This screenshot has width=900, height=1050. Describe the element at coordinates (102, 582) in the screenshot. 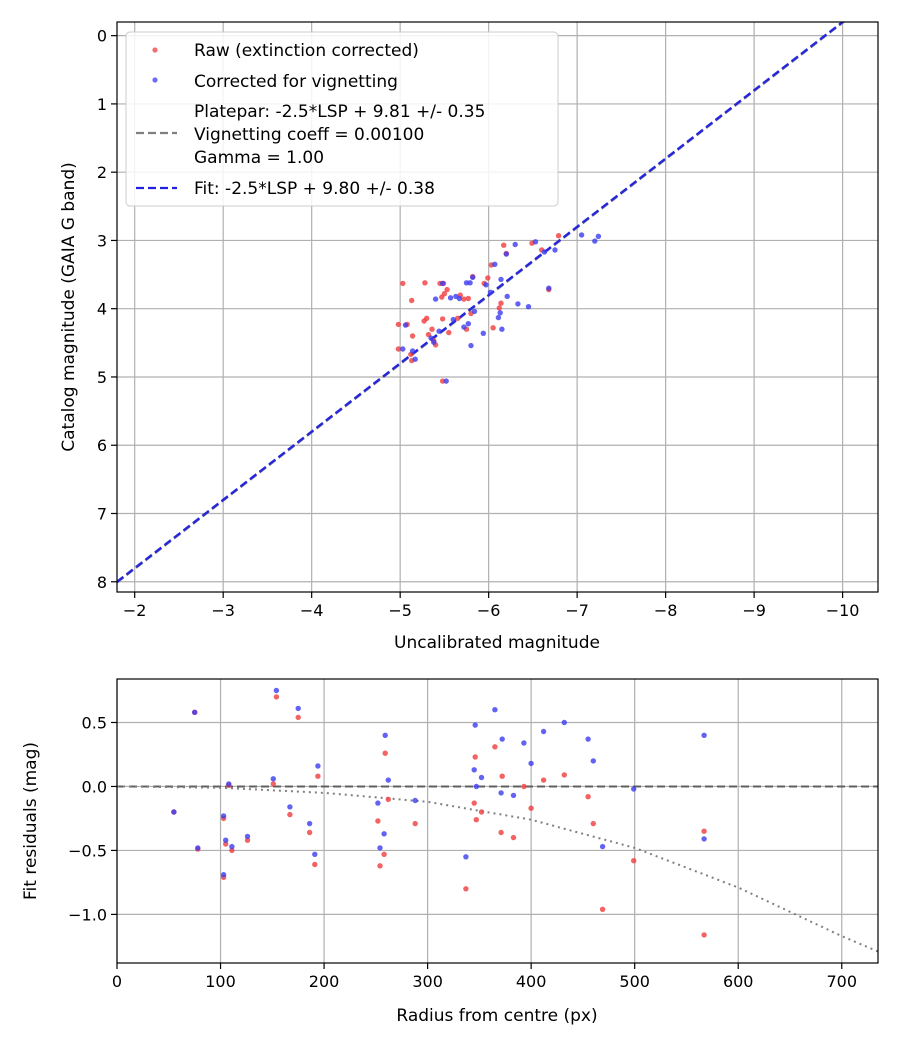

I see `y-tick-label: 8` at that location.